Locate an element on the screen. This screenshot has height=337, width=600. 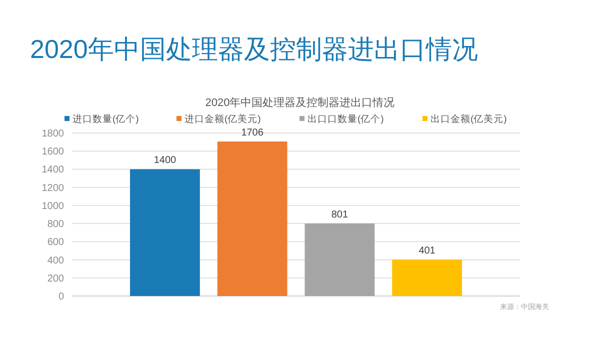
data-label: 801 is located at coordinates (339, 214).